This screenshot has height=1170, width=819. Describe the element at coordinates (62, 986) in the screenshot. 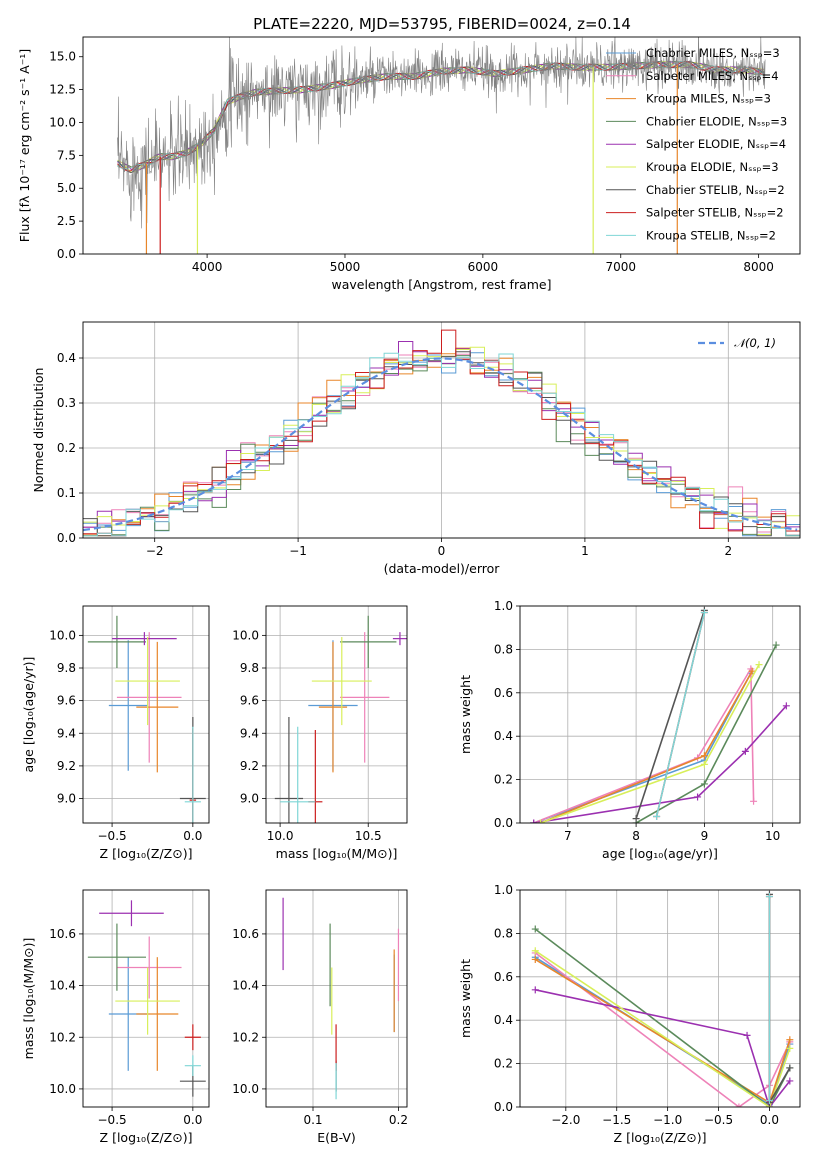

I see `y-tick-label: 10.4` at that location.